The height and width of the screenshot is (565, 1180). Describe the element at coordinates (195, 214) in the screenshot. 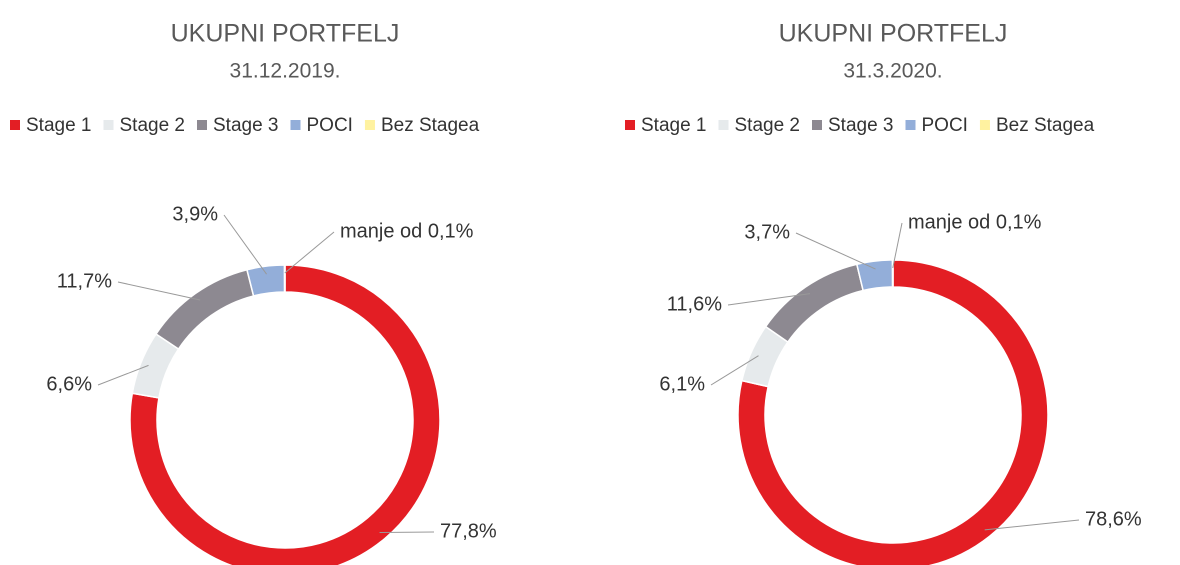

I see `data-label: 3,9%` at that location.